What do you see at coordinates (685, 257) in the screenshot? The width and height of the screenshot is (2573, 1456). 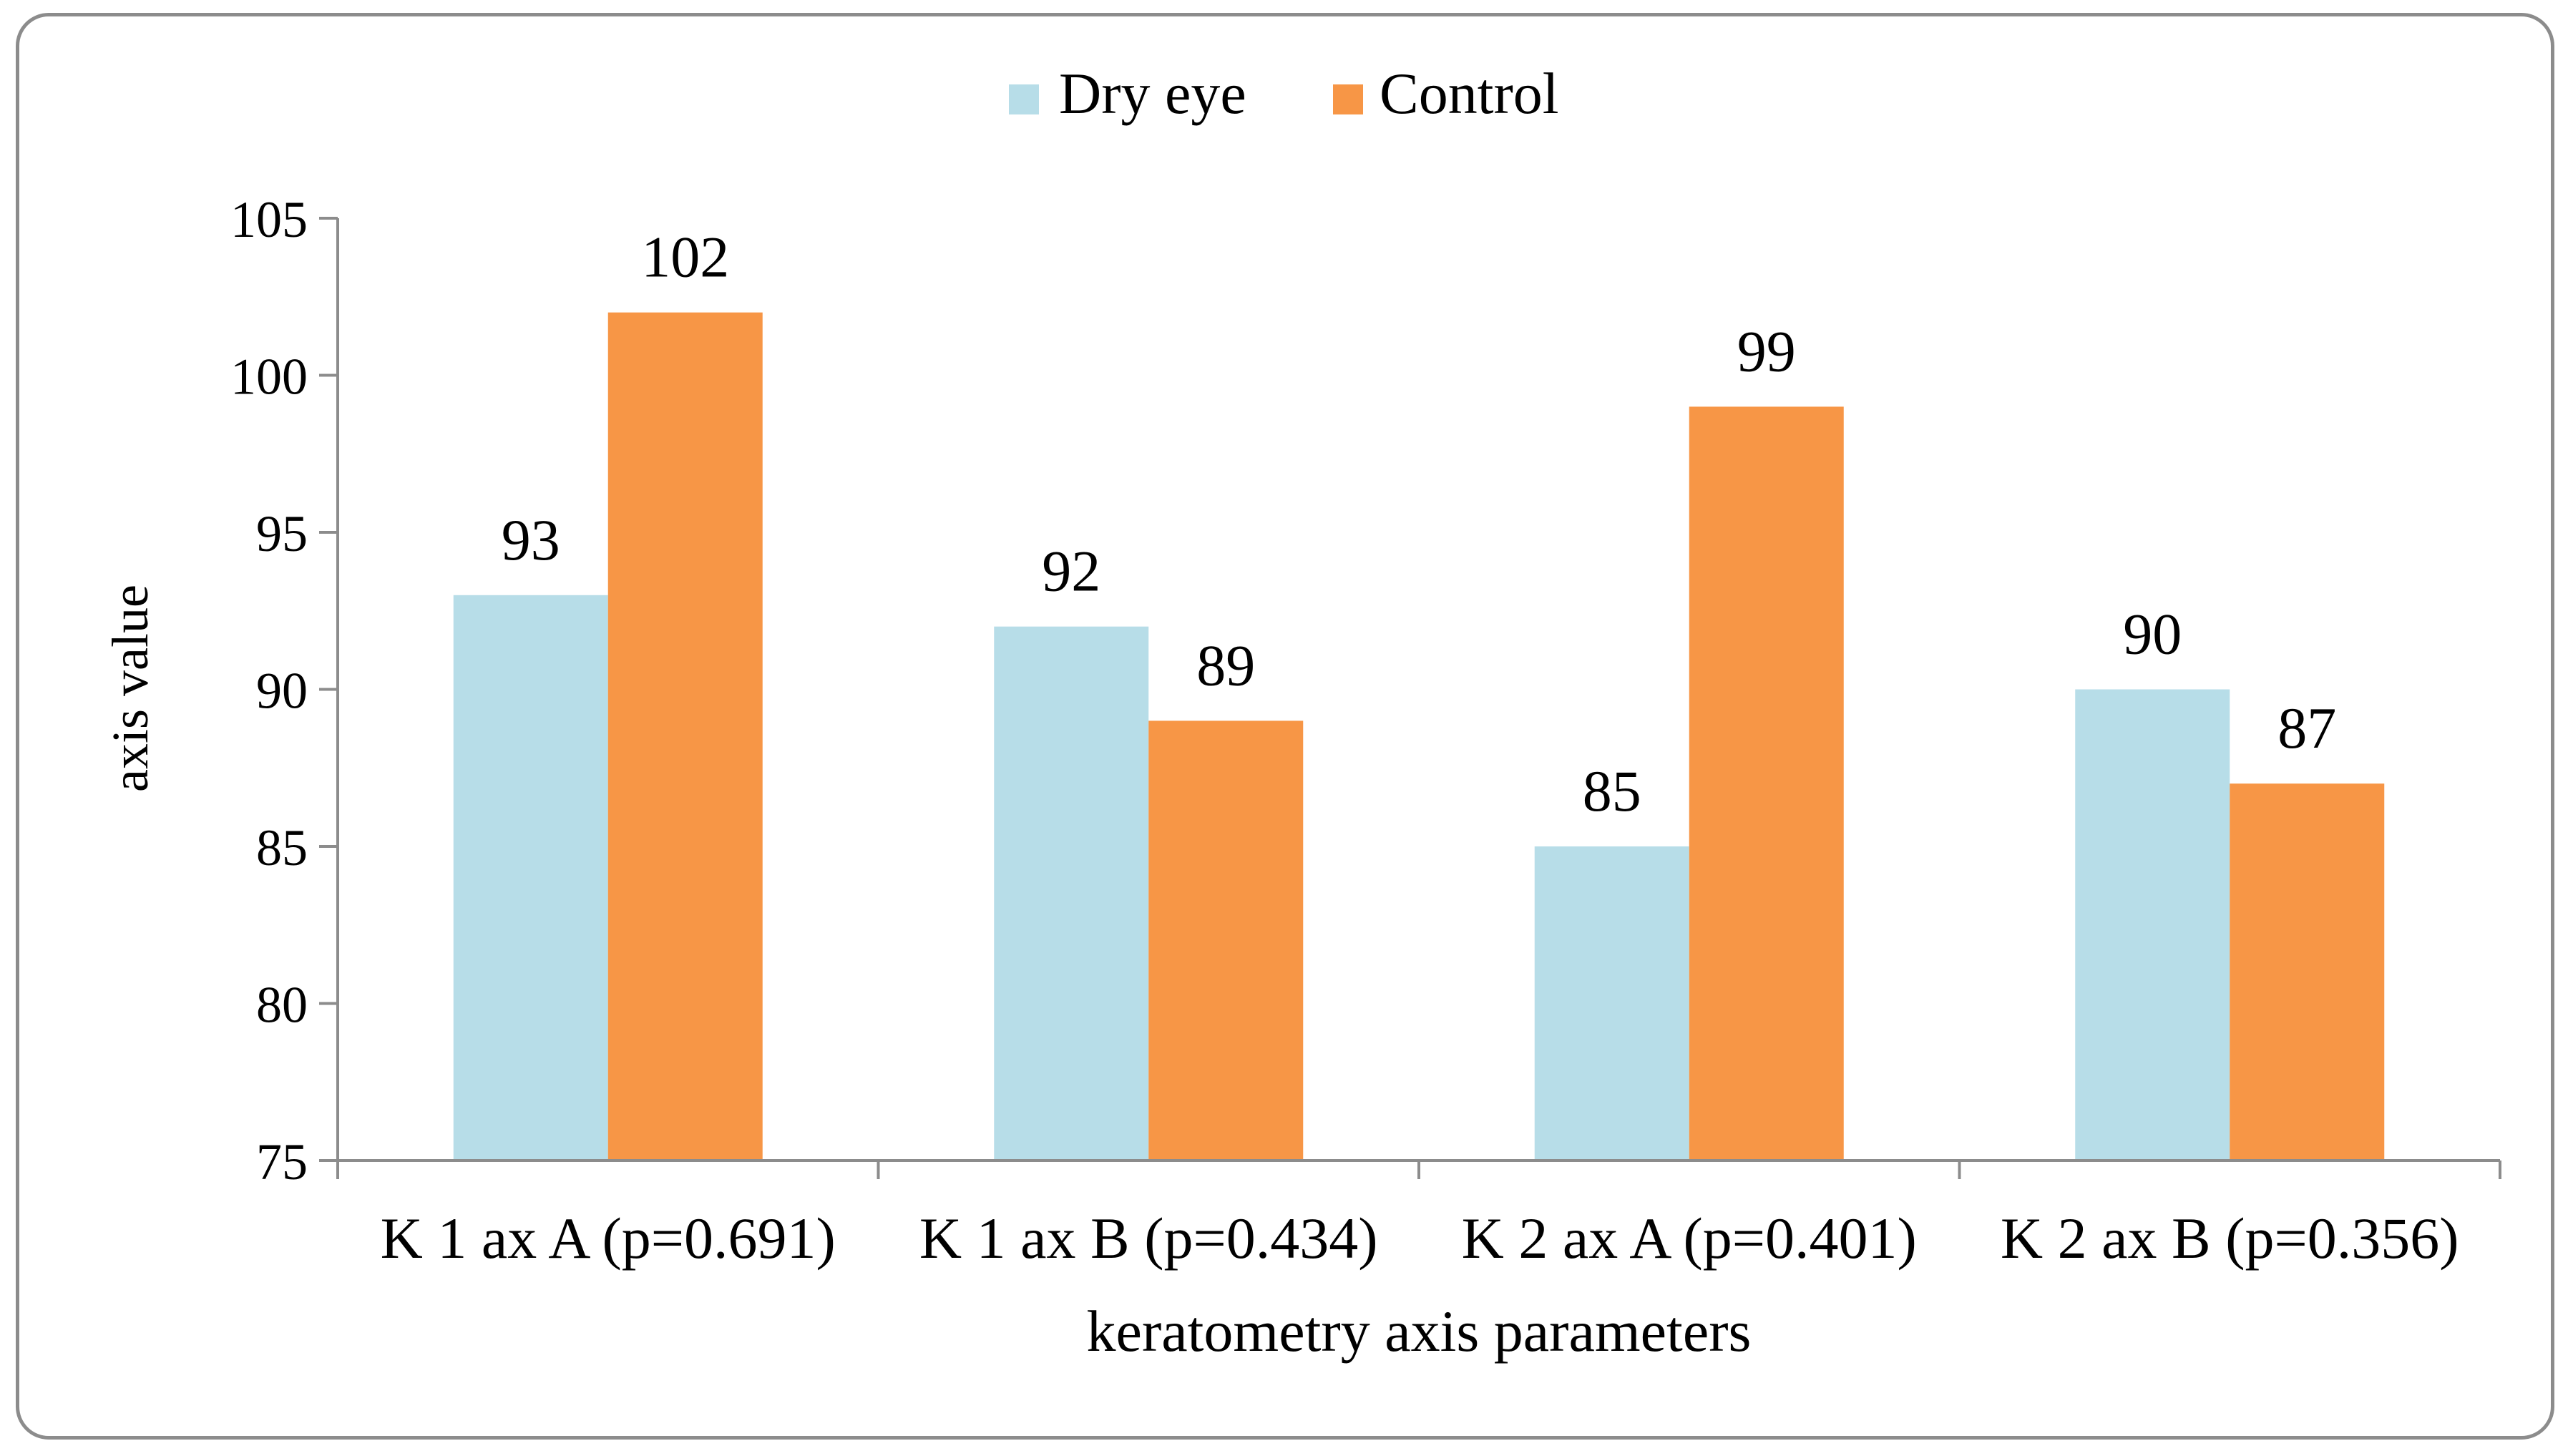 I see `data-label: 102` at bounding box center [685, 257].